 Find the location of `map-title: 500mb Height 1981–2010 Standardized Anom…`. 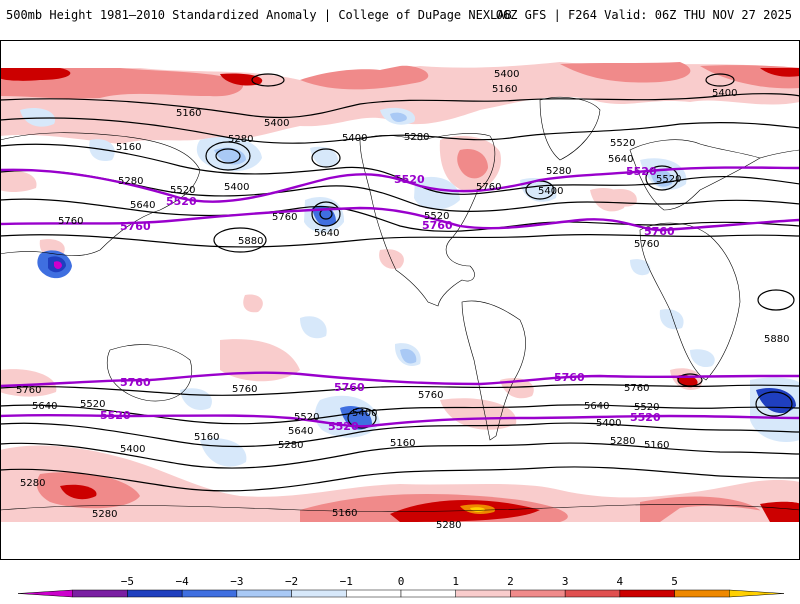

map-title: 500mb Height 1981–2010 Standardized Anom… is located at coordinates (259, 15).